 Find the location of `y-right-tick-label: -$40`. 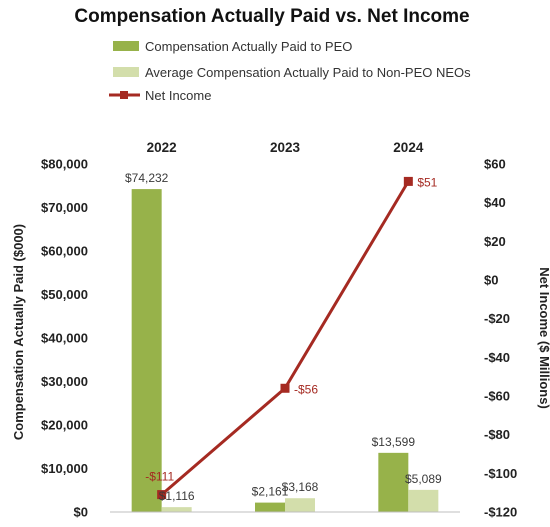

y-right-tick-label: -$40 is located at coordinates (497, 357).